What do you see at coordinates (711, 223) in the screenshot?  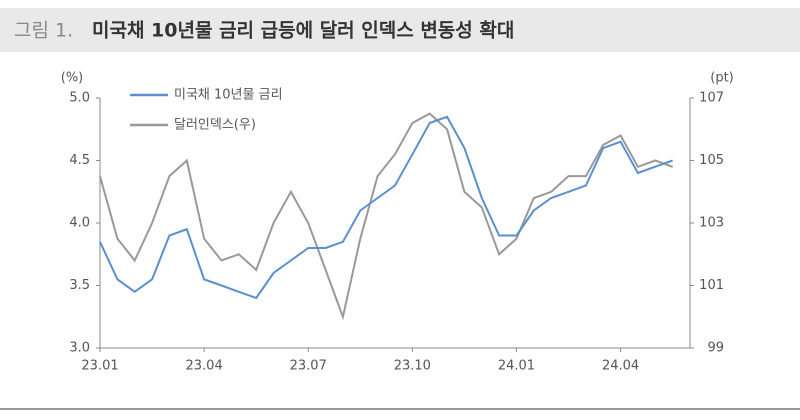 I see `y2-tick-label: 103` at bounding box center [711, 223].